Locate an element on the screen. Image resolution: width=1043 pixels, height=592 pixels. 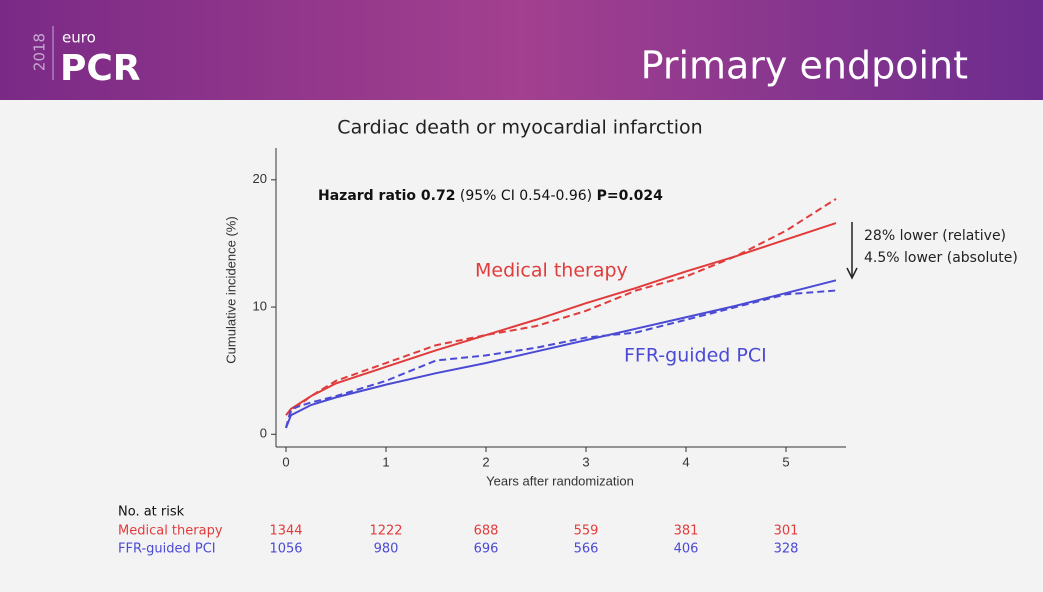
fit-line is located at coordinates (561, 354).